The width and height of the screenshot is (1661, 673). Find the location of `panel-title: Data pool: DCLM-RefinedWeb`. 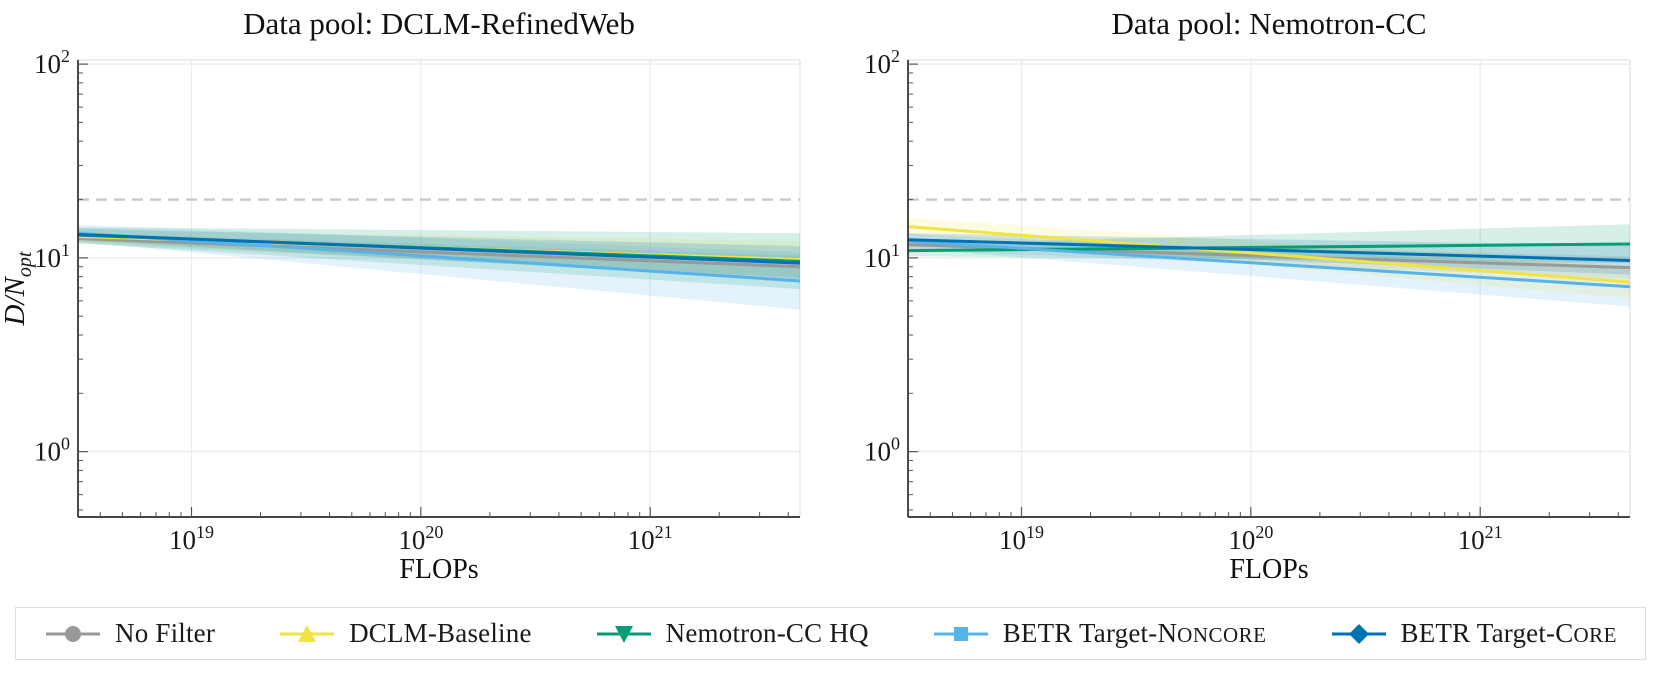

panel-title: Data pool: DCLM-RefinedWeb is located at coordinates (439, 23).